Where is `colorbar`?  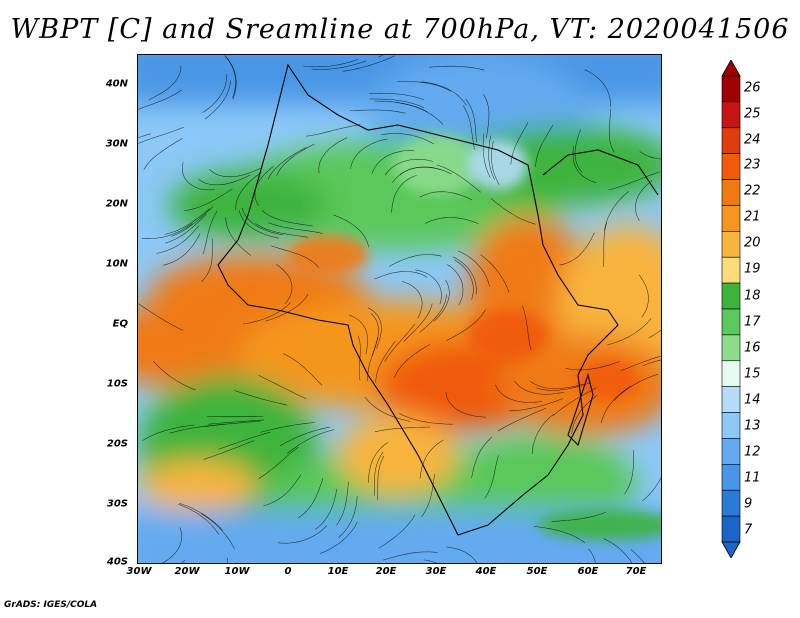
colorbar is located at coordinates (731, 309).